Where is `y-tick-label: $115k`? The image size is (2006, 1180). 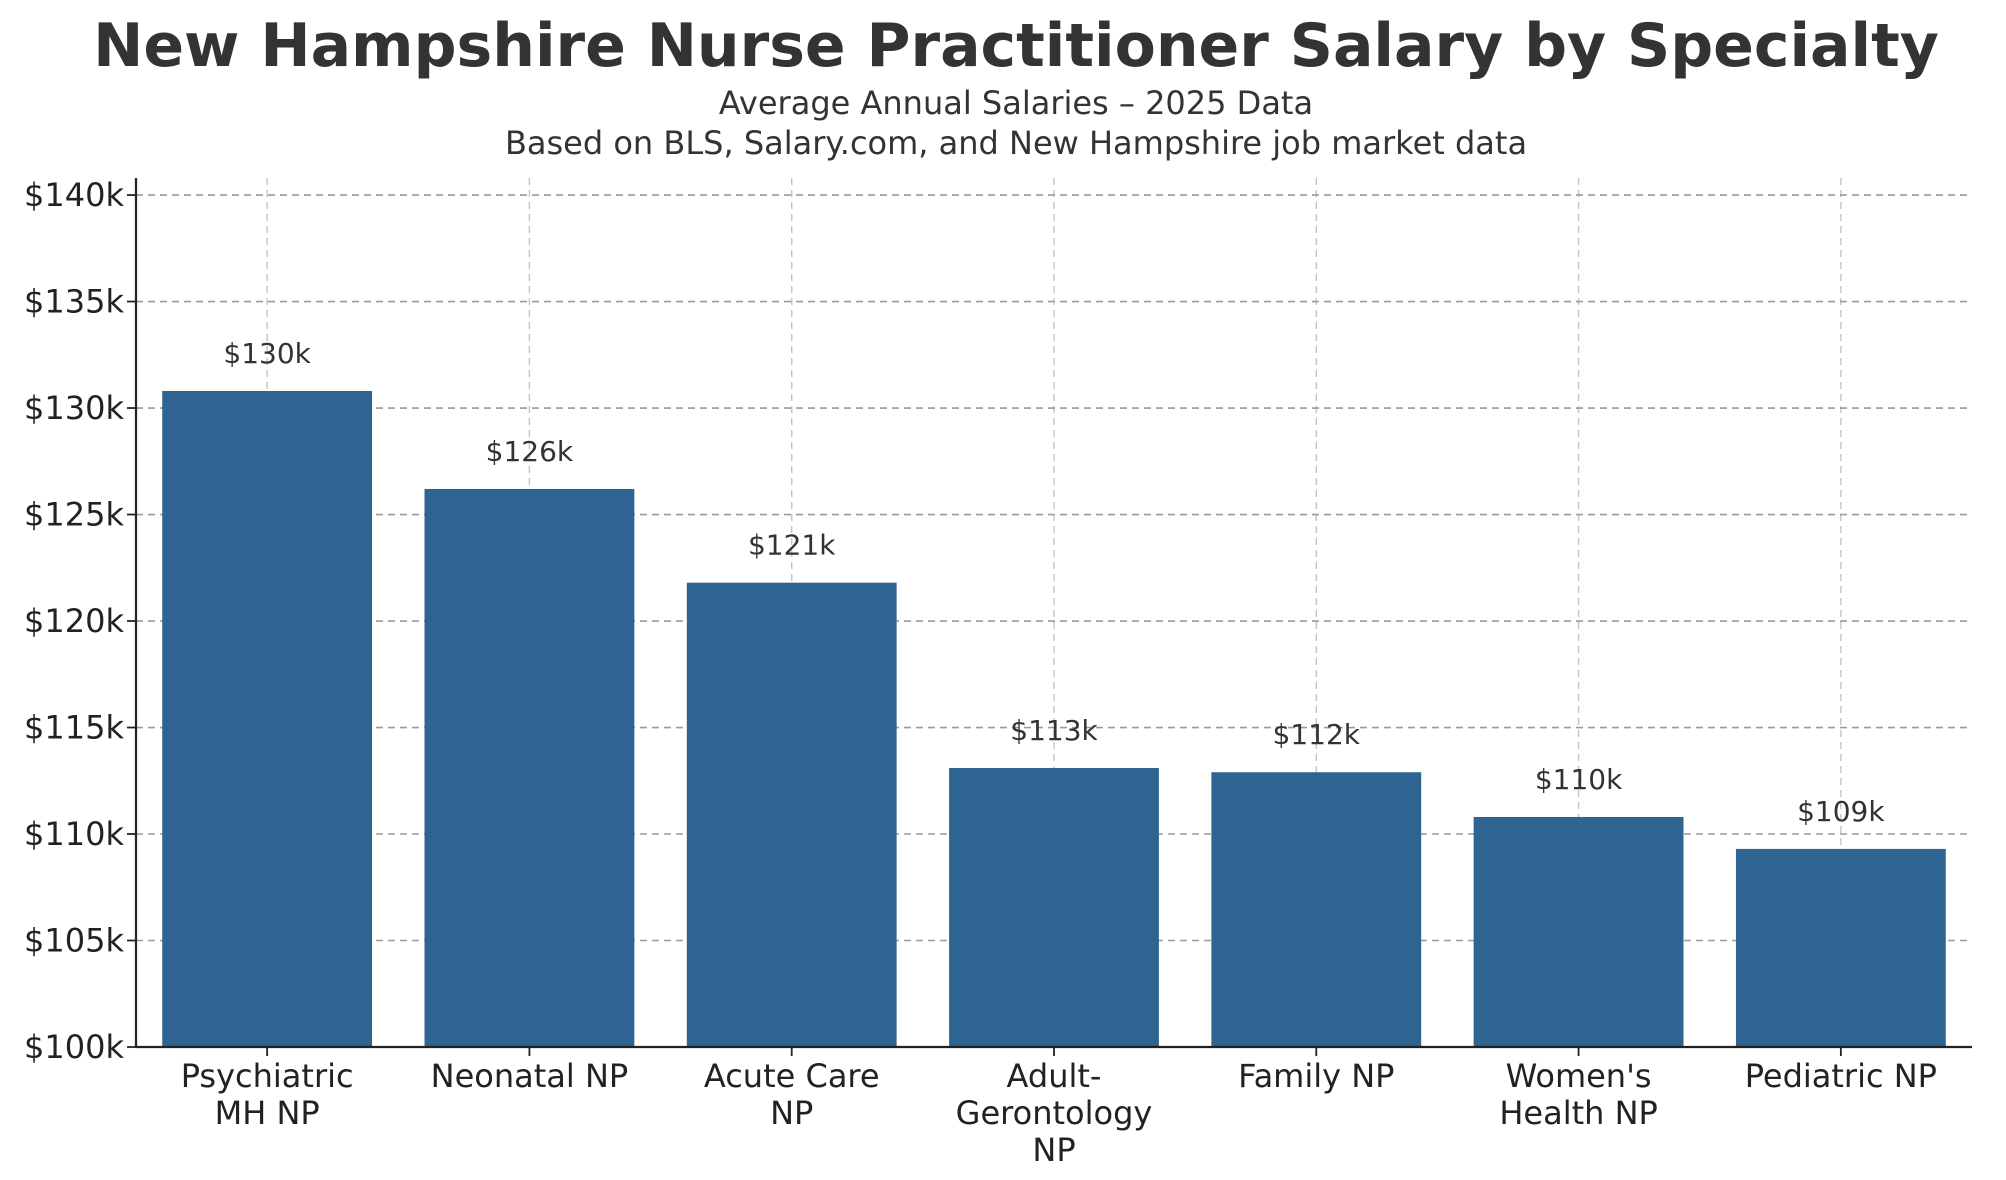 y-tick-label: $115k is located at coordinates (74, 728).